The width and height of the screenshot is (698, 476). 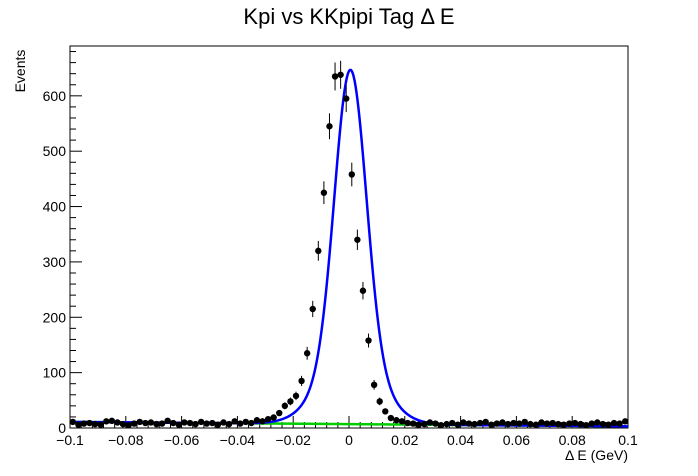 I want to click on x-tick-label: 0.1, so click(x=628, y=440).